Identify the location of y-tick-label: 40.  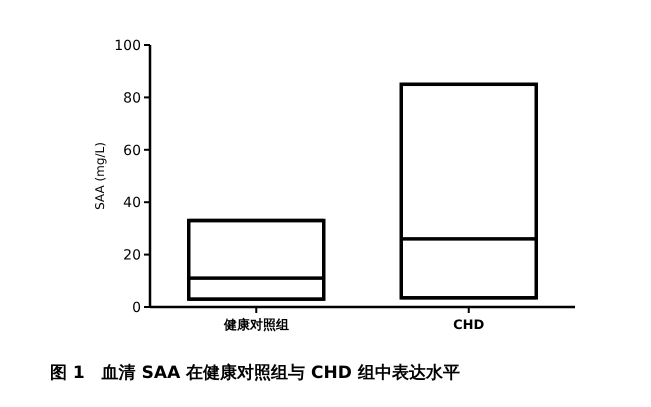
(132, 203).